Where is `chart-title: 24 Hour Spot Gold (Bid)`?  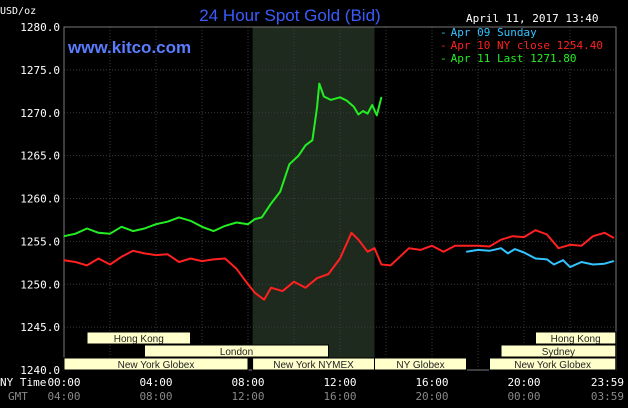
chart-title: 24 Hour Spot Gold (Bid) is located at coordinates (289, 15).